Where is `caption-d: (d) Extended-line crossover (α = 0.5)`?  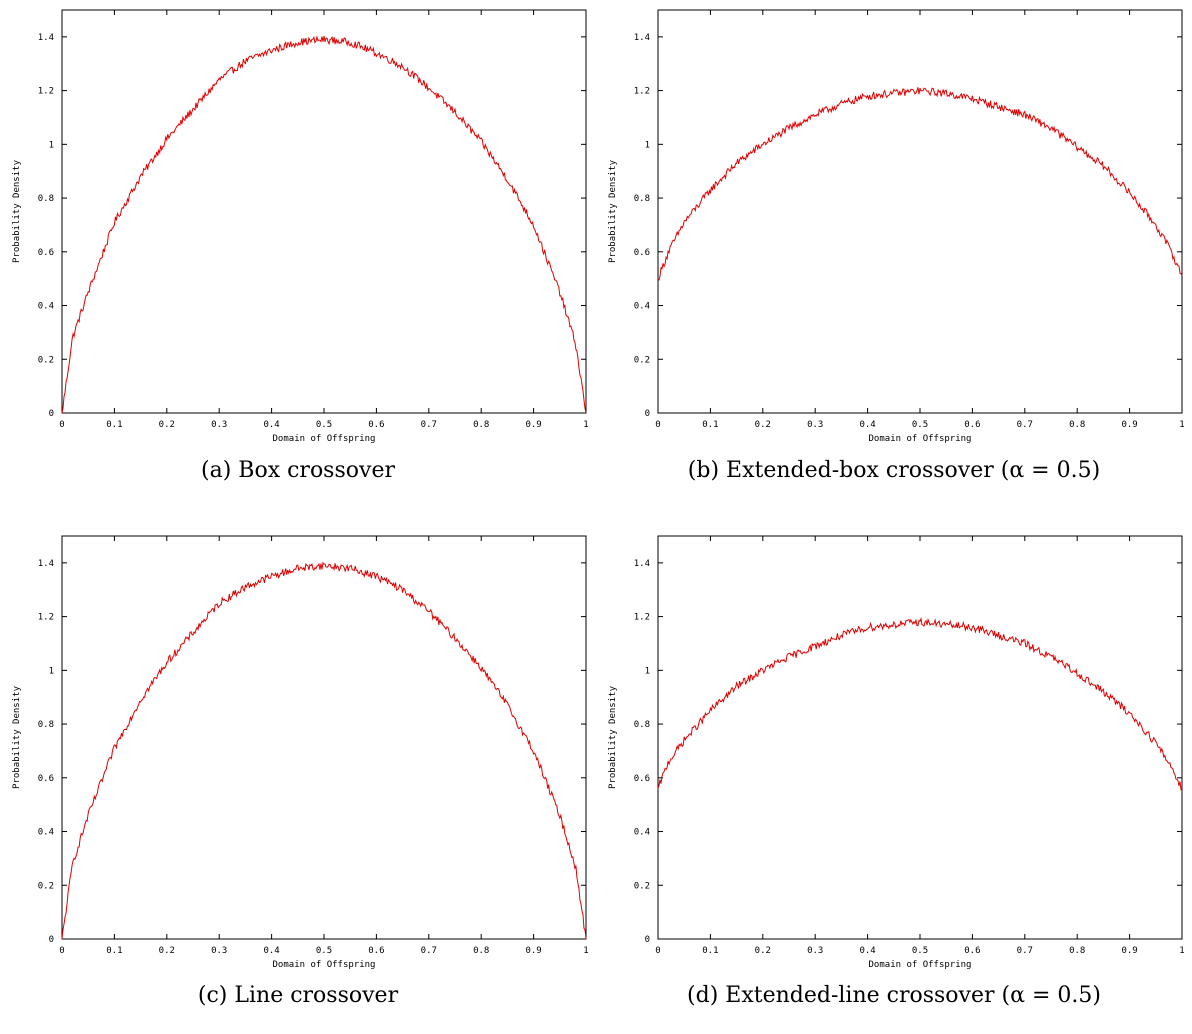
caption-d: (d) Extended-line crossover (α = 0.5) is located at coordinates (894, 995).